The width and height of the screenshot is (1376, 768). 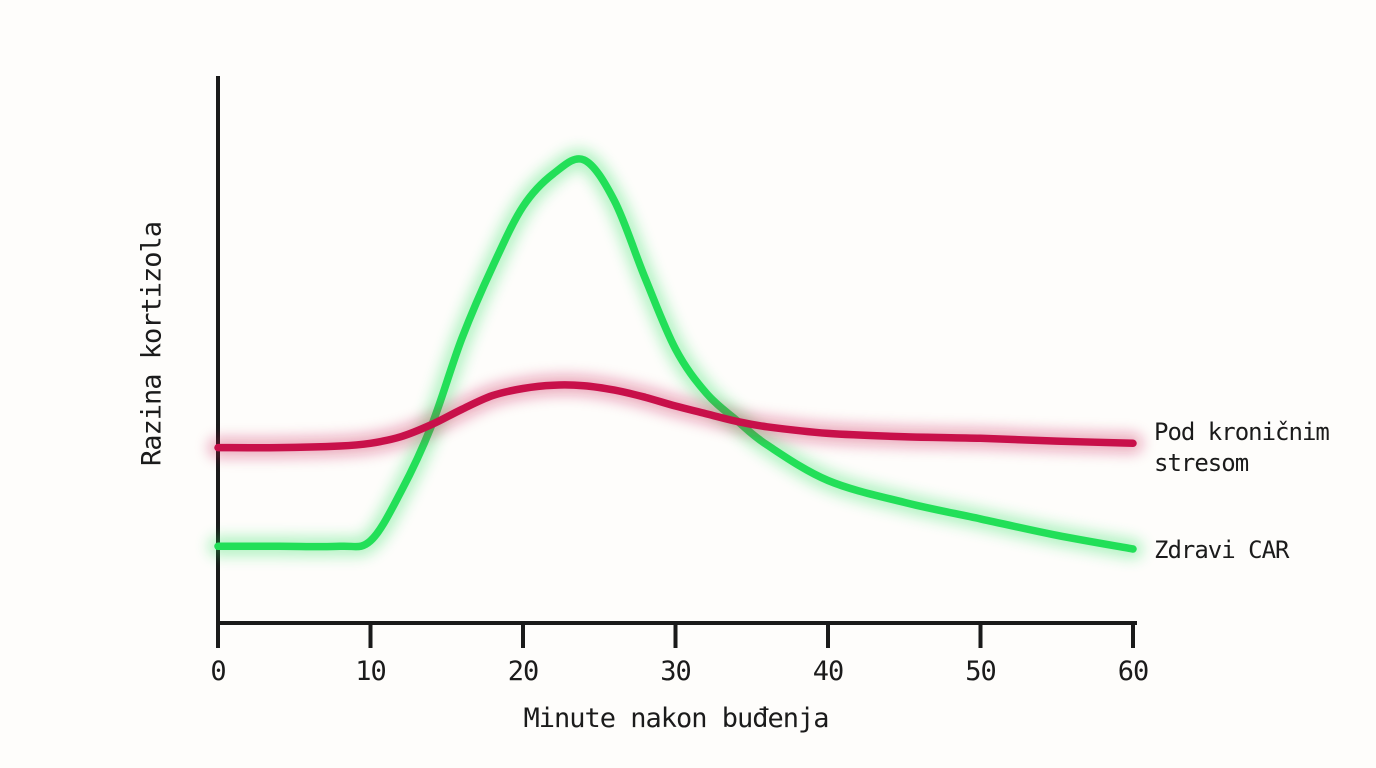 I want to click on x-tick-label: 60, so click(x=1133, y=671).